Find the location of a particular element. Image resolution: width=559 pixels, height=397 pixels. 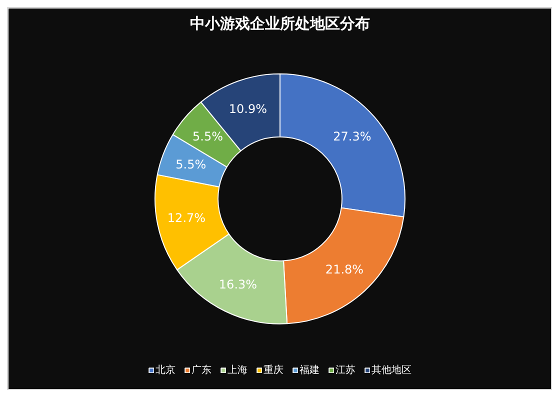

data-label: 21.8% is located at coordinates (344, 269).